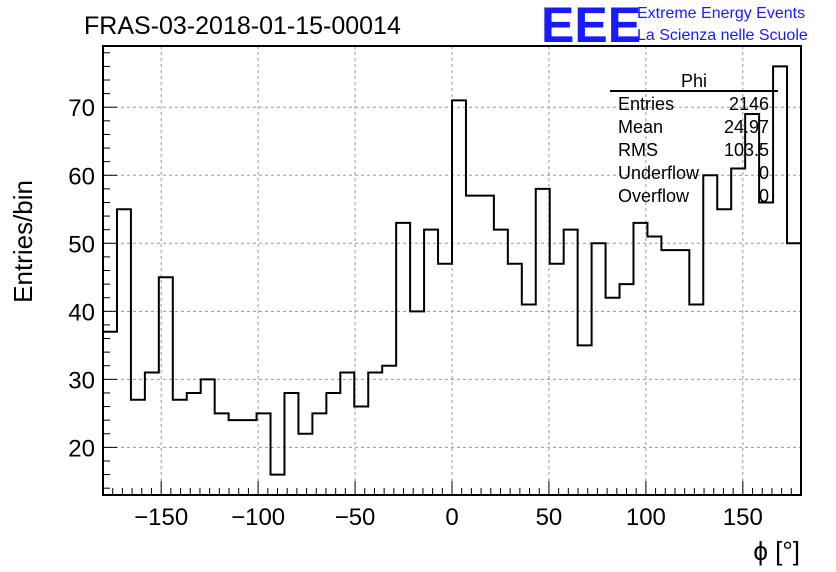 This screenshot has width=836, height=572. I want to click on x-axis-title: ϕ [°], so click(776, 551).